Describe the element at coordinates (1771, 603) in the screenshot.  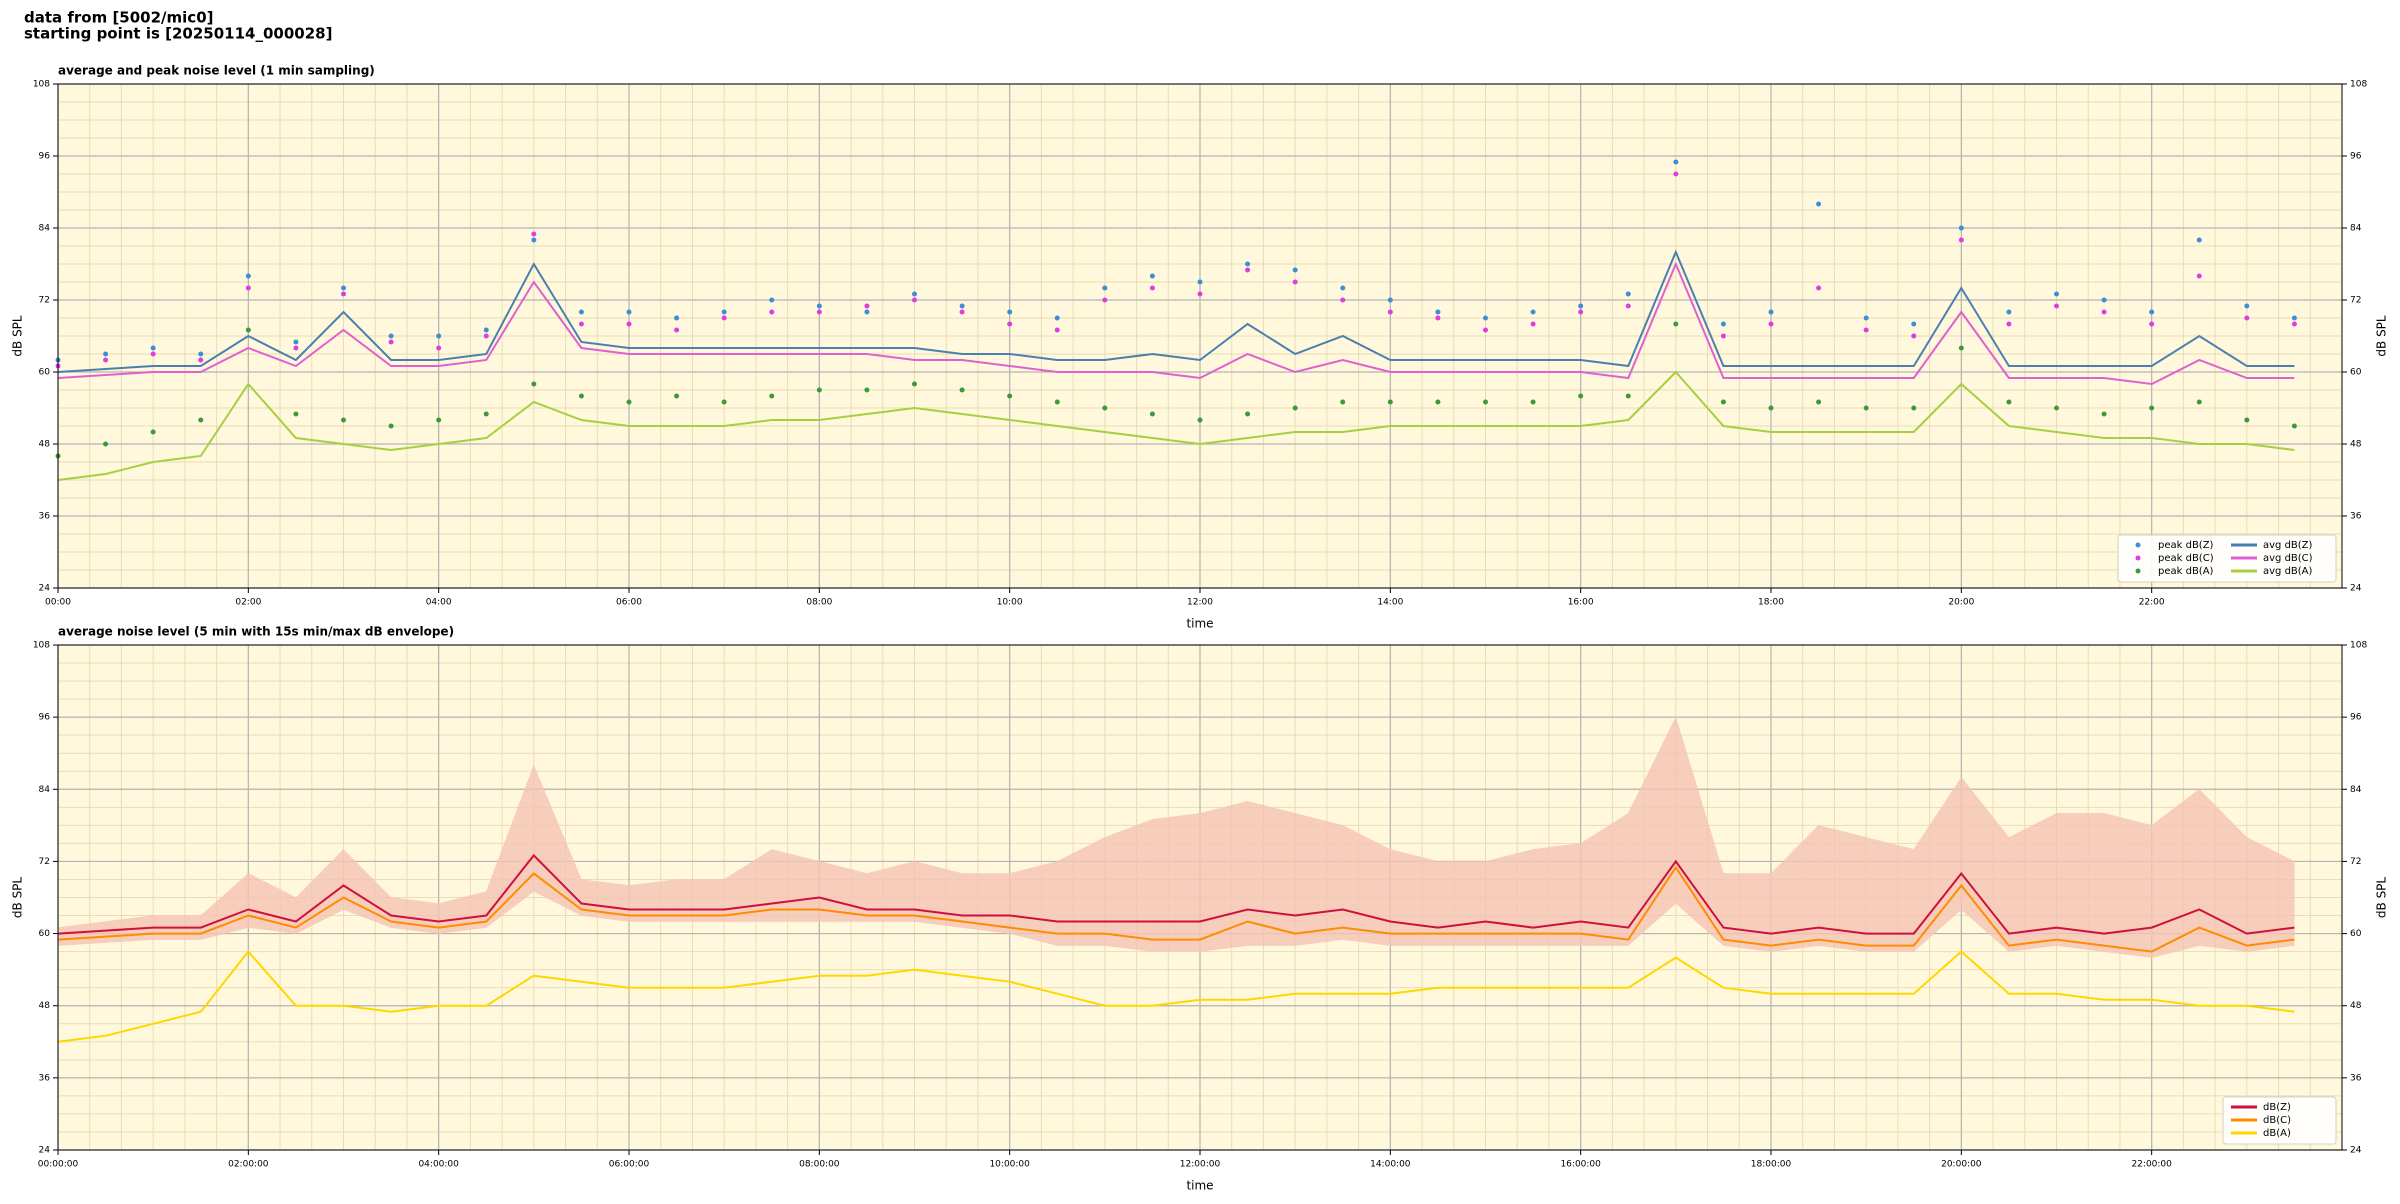
I see `x-tick-label: 18:00` at that location.